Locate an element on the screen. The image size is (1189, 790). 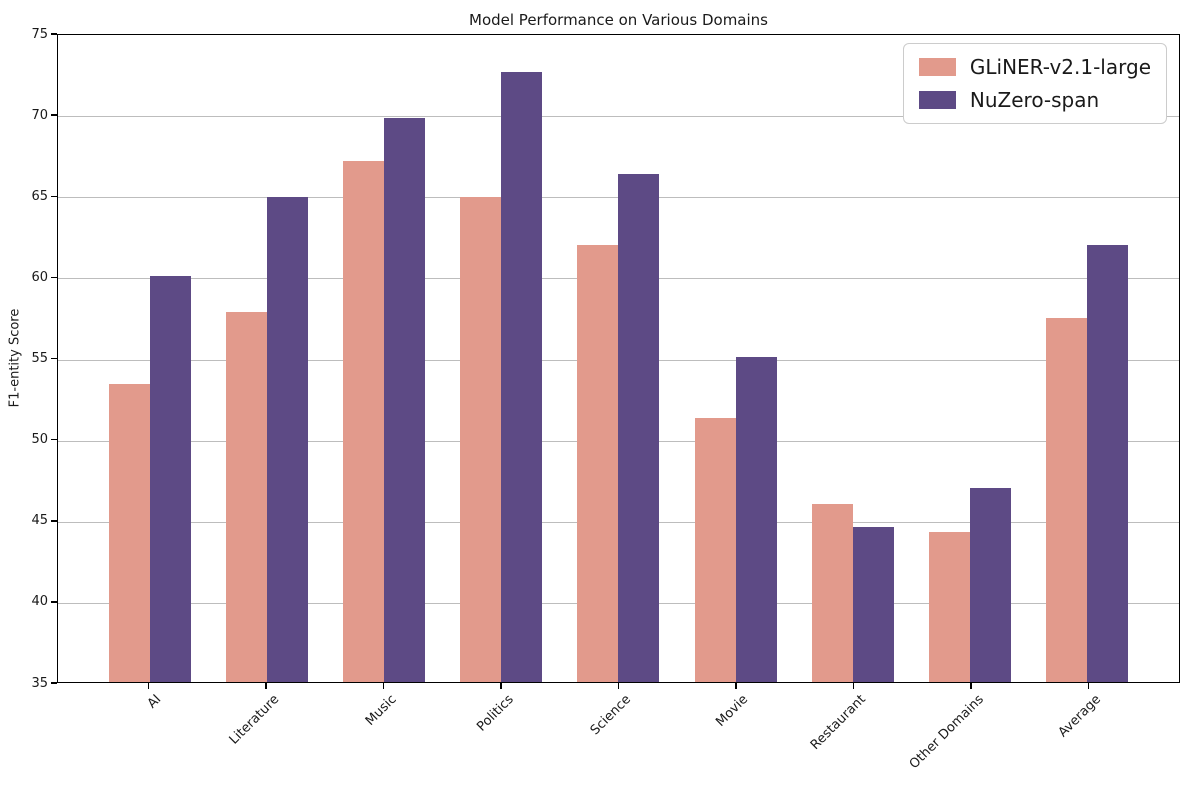
bar-gliner-v2-1-large-average is located at coordinates (1067, 500).